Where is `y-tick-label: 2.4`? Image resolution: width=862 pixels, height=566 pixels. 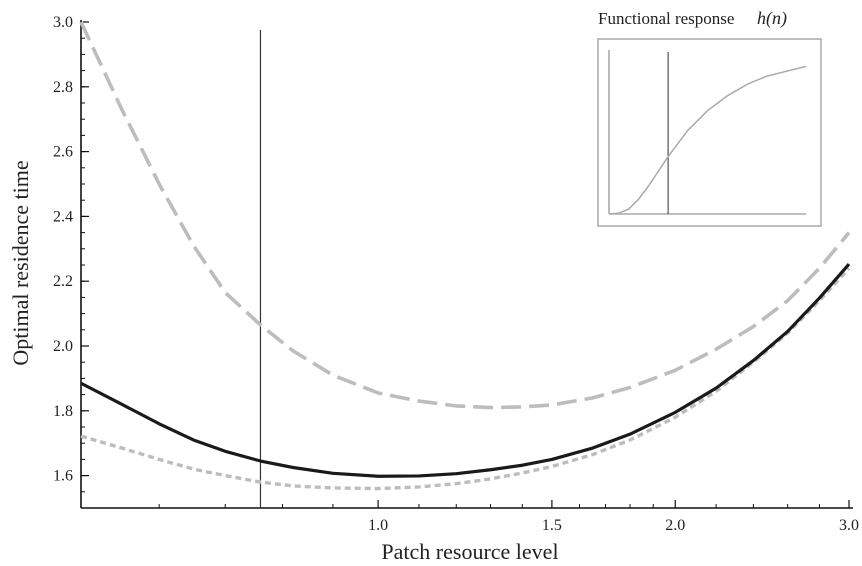 y-tick-label: 2.4 is located at coordinates (63, 216).